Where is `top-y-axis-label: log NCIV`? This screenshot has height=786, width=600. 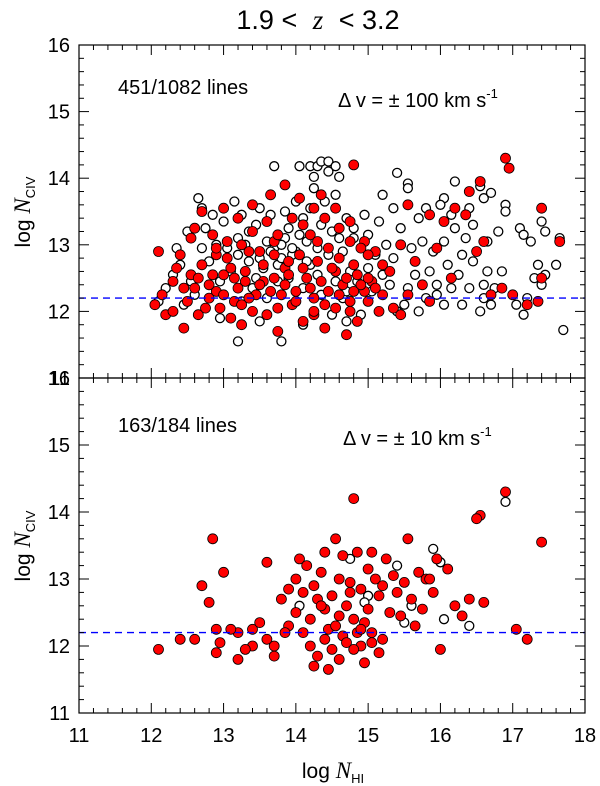 top-y-axis-label: log NCIV is located at coordinates (24, 211).